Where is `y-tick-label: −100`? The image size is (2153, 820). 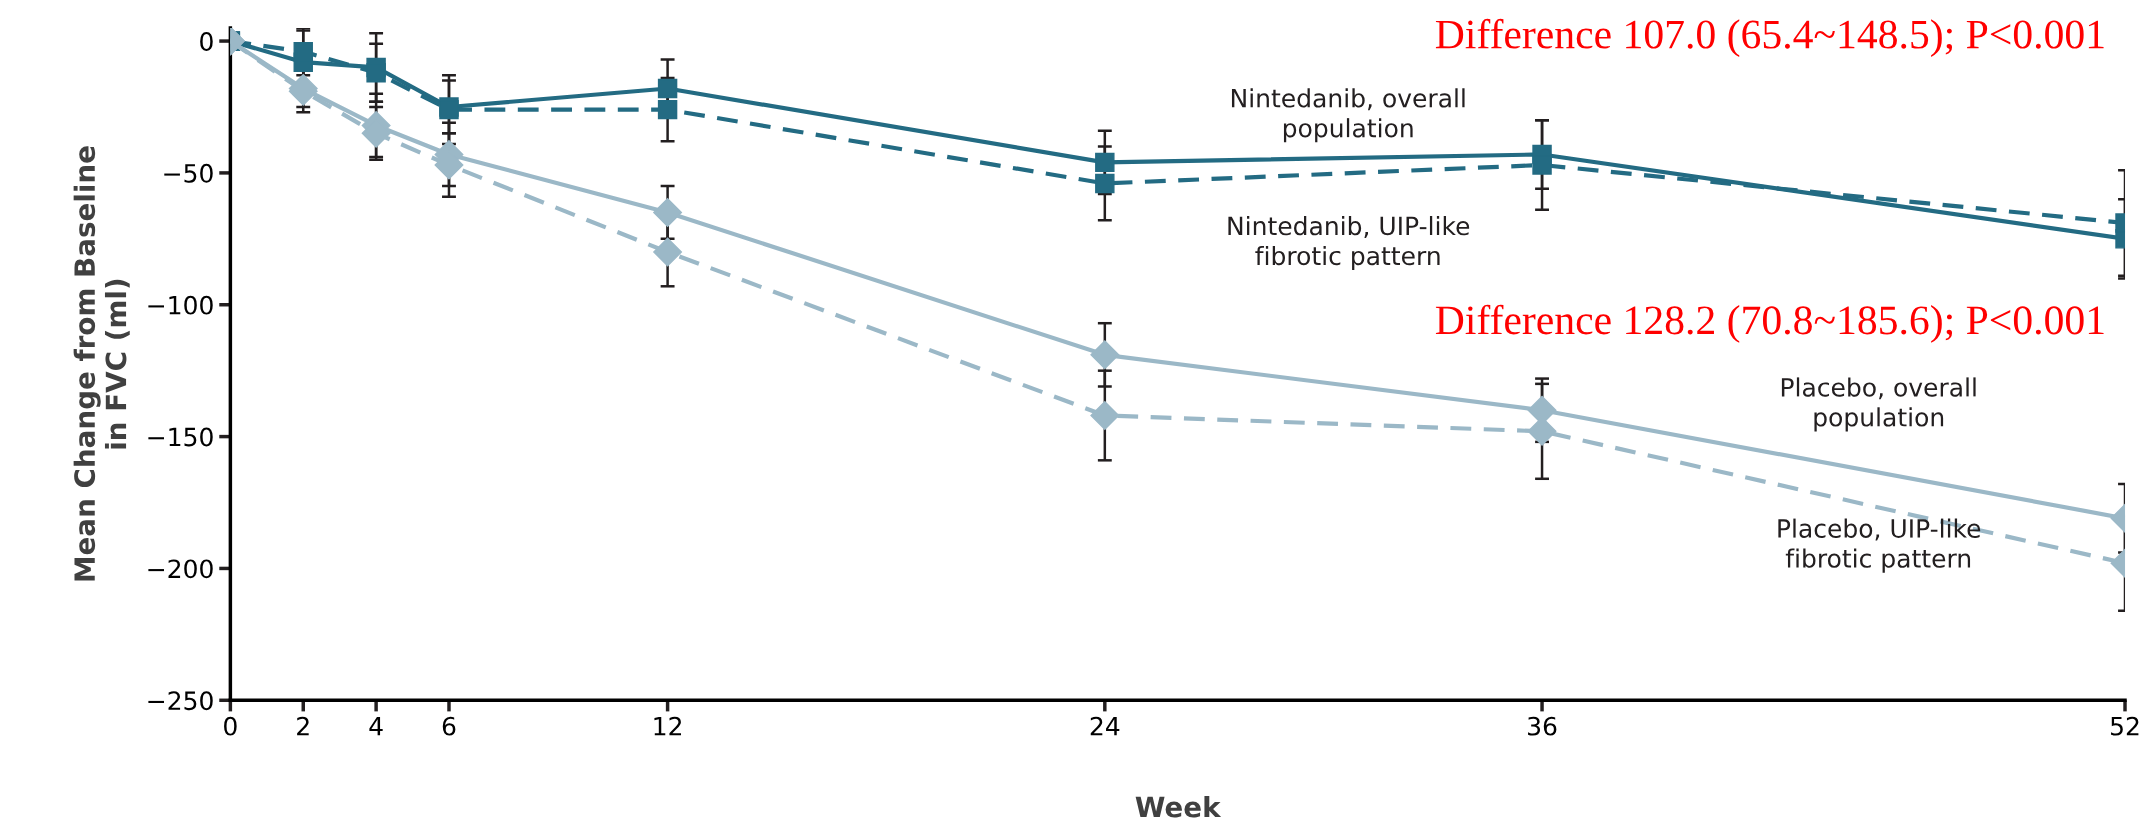
y-tick-label: −100 is located at coordinates (180, 305).